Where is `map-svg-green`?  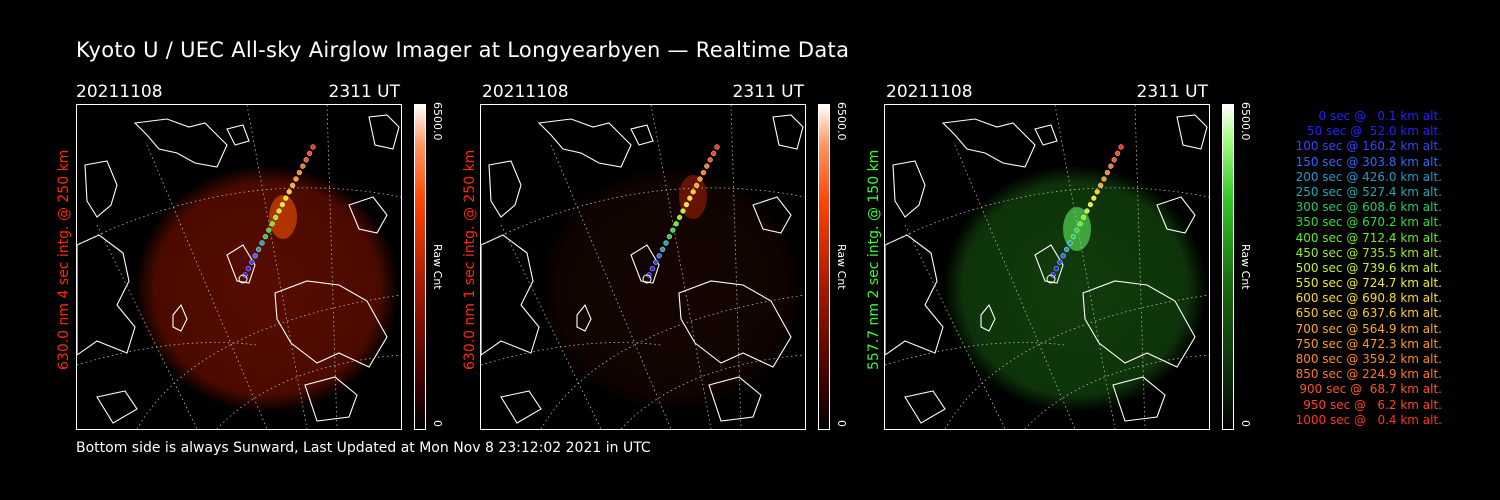 map-svg-green is located at coordinates (1047, 267).